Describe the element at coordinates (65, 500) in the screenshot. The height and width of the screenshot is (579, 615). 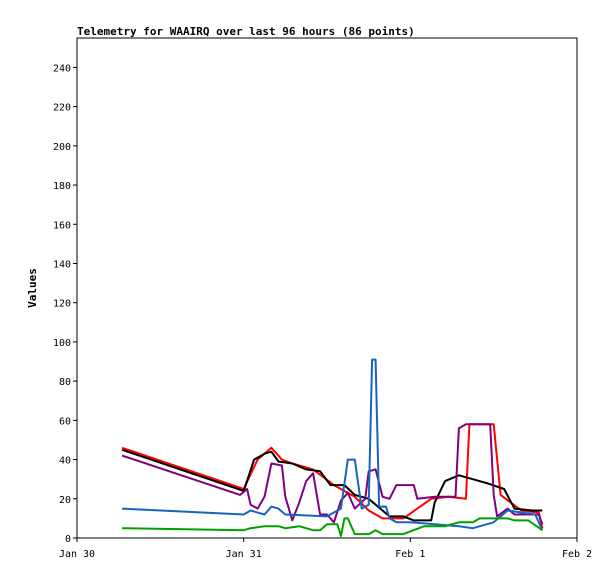
I see `y-tick-label: 20` at that location.